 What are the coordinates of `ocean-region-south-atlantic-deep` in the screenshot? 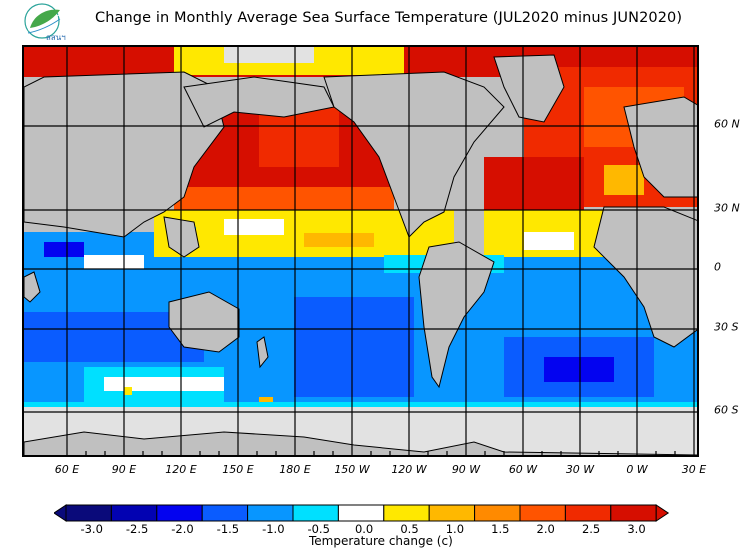 It's located at (579, 369).